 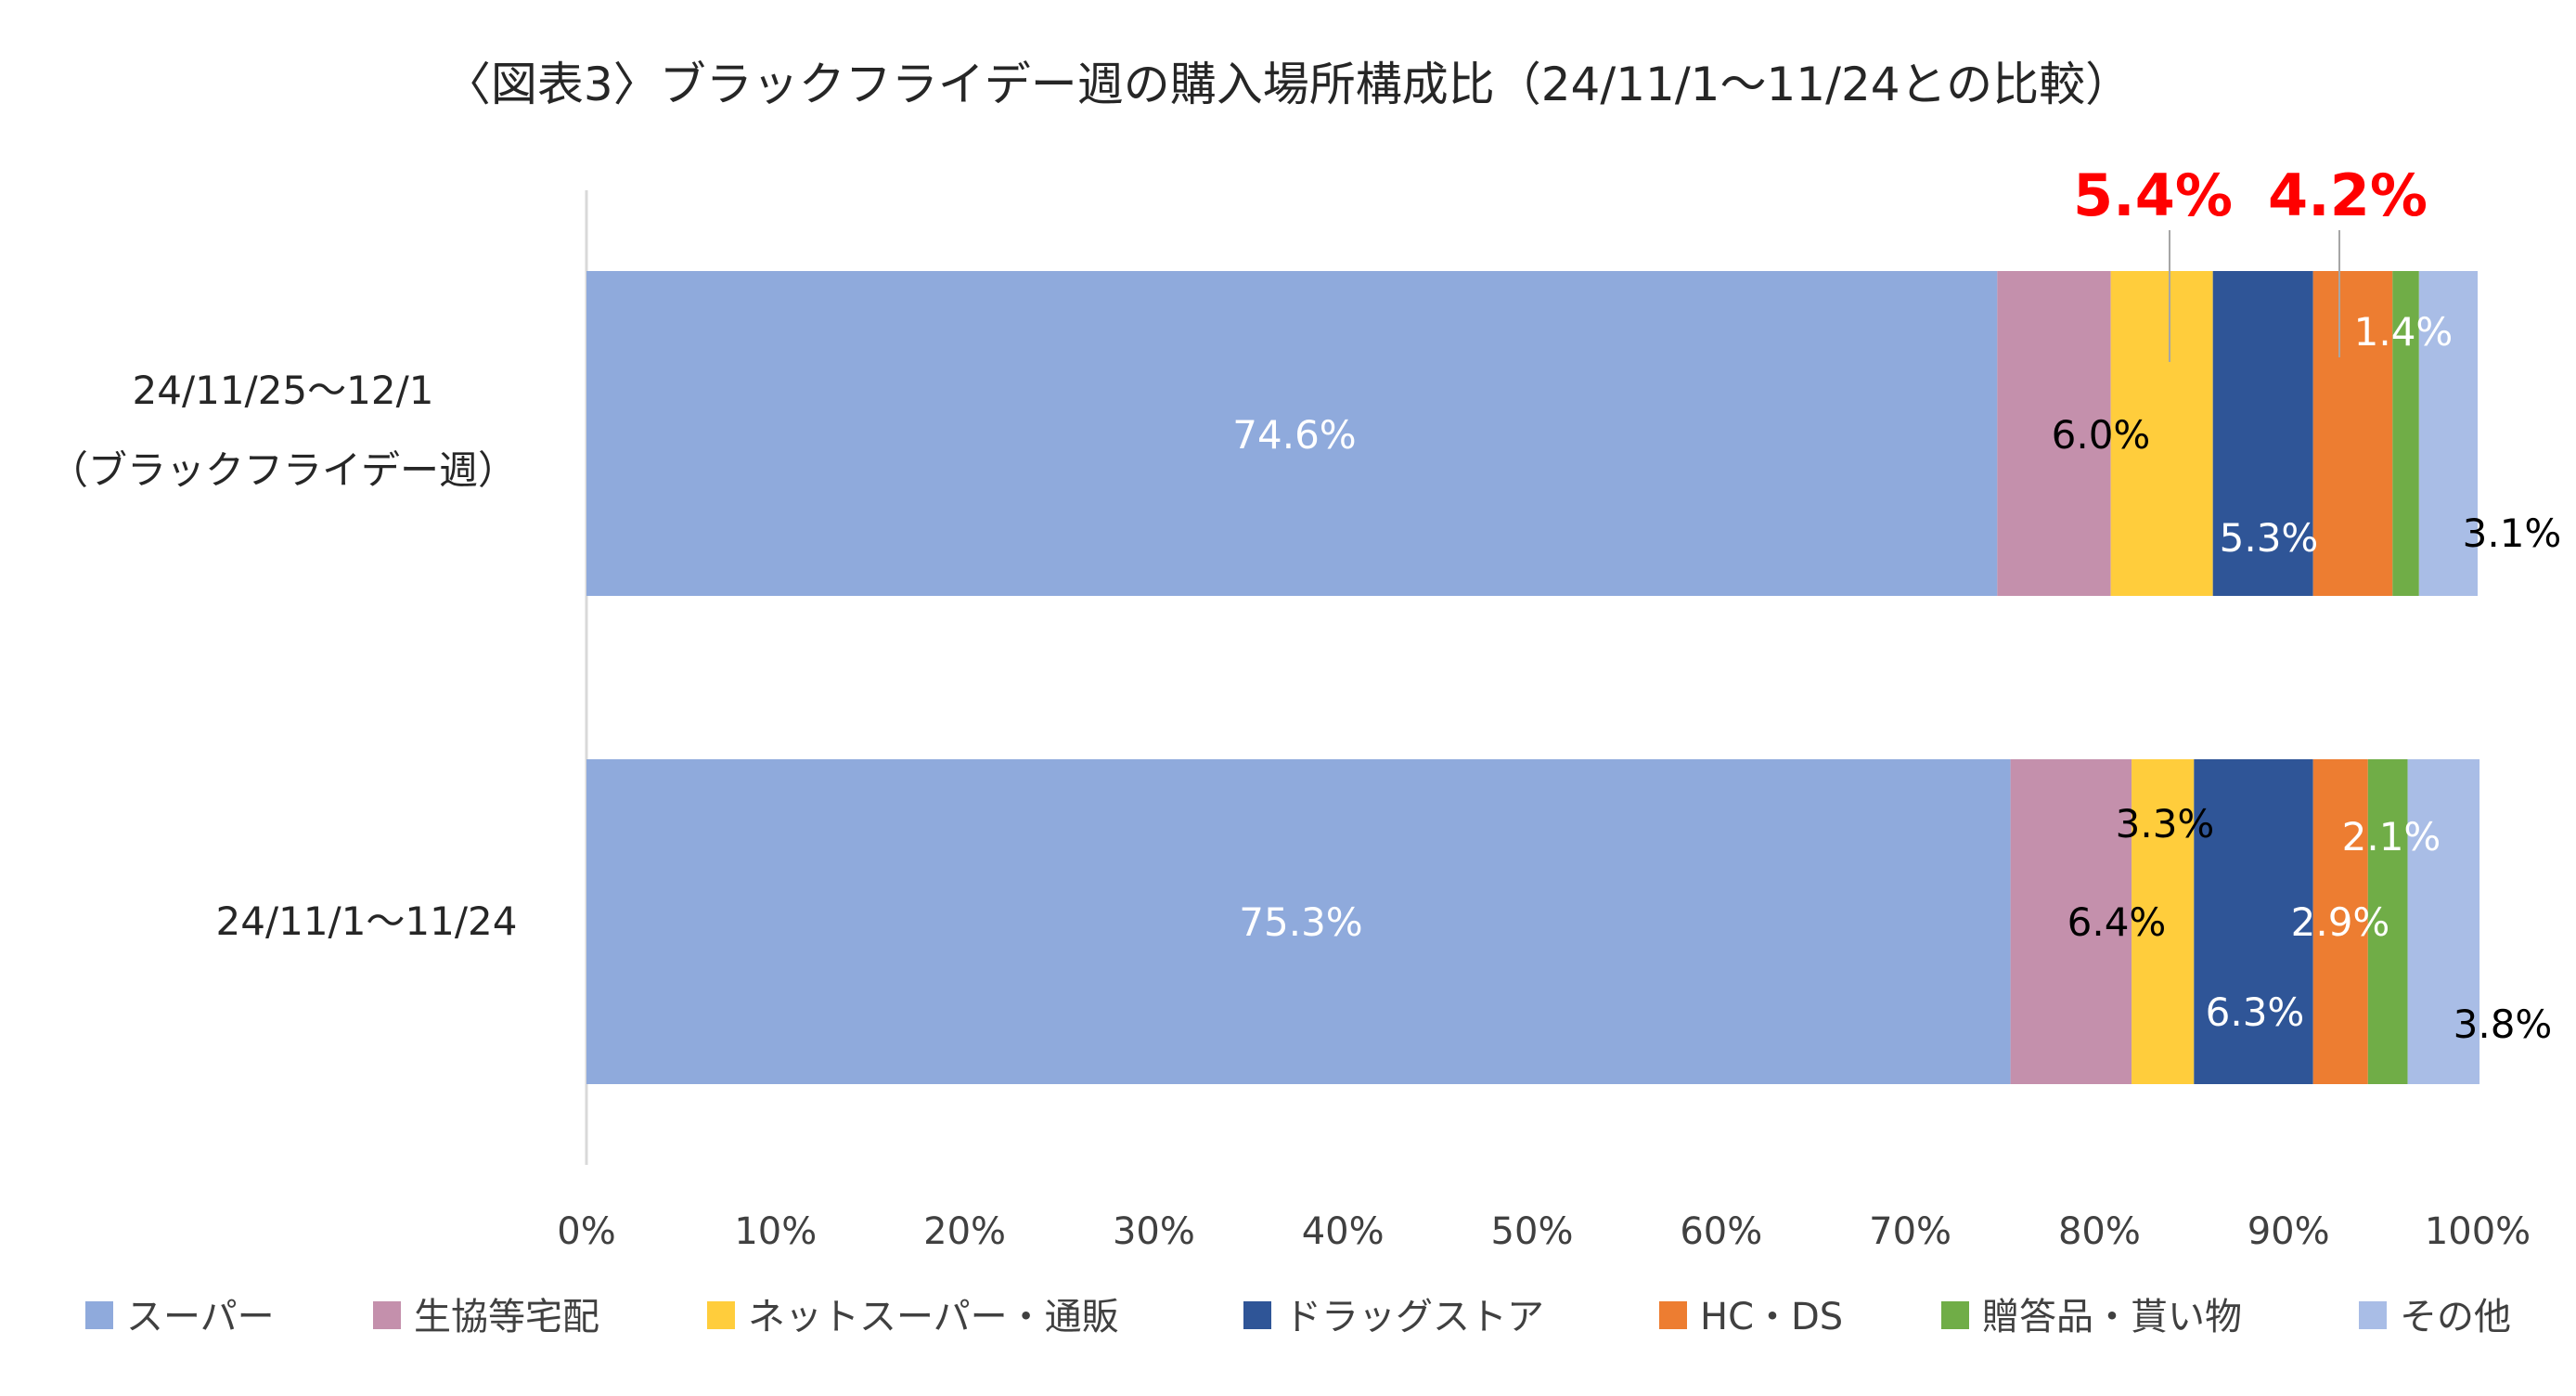 What do you see at coordinates (2270, 538) in the screenshot?
I see `data-label: 5.3%` at bounding box center [2270, 538].